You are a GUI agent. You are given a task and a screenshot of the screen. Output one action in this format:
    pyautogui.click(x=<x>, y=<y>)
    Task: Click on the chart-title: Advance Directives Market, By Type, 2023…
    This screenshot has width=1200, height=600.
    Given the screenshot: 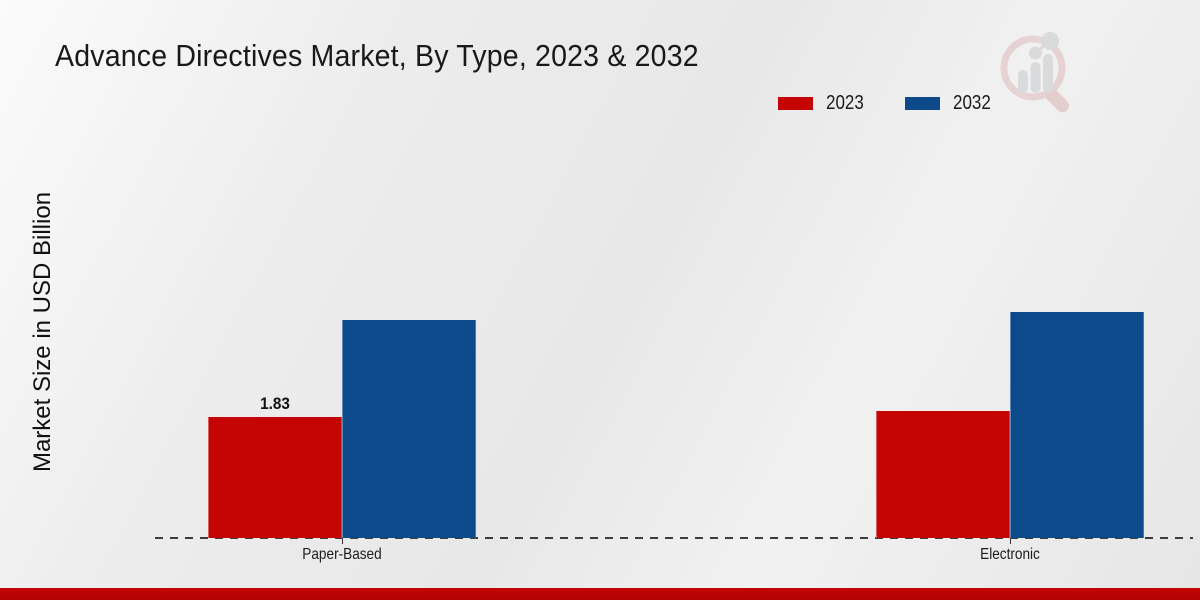 What is the action you would take?
    pyautogui.click(x=377, y=55)
    